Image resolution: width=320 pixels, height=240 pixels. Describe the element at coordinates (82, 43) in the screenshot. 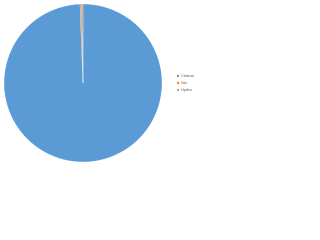

I see `pie-slice` at that location.